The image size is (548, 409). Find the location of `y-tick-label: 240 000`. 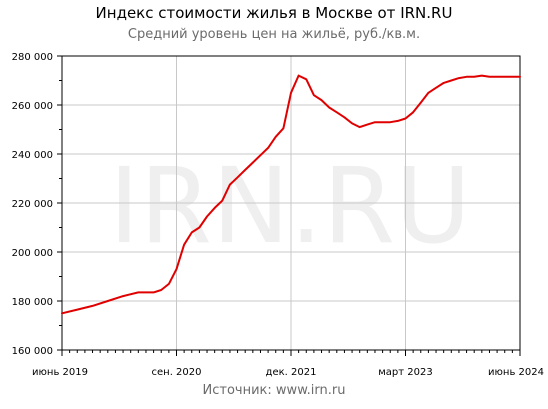

y-tick-label: 240 000 is located at coordinates (32, 155).